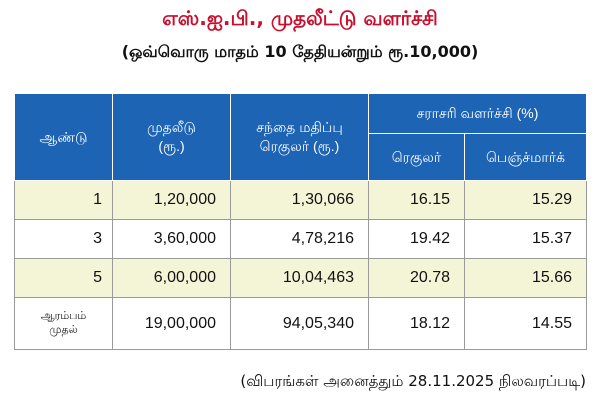 The height and width of the screenshot is (413, 600). I want to click on cell-year-since-inception: ஆரம்பம் முதல், so click(63, 323).